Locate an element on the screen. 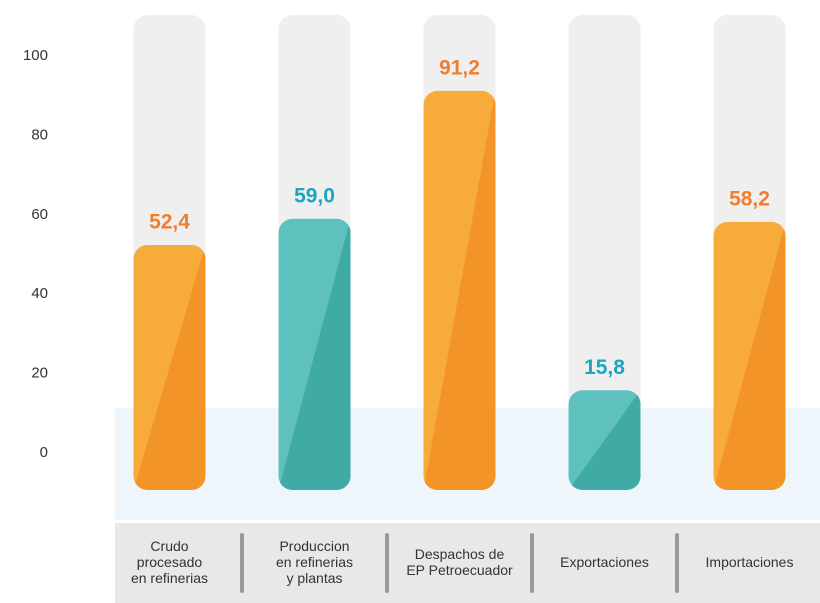 This screenshot has height=603, width=820. x-tick-label: Despachos de EP Petroecuador is located at coordinates (459, 562).